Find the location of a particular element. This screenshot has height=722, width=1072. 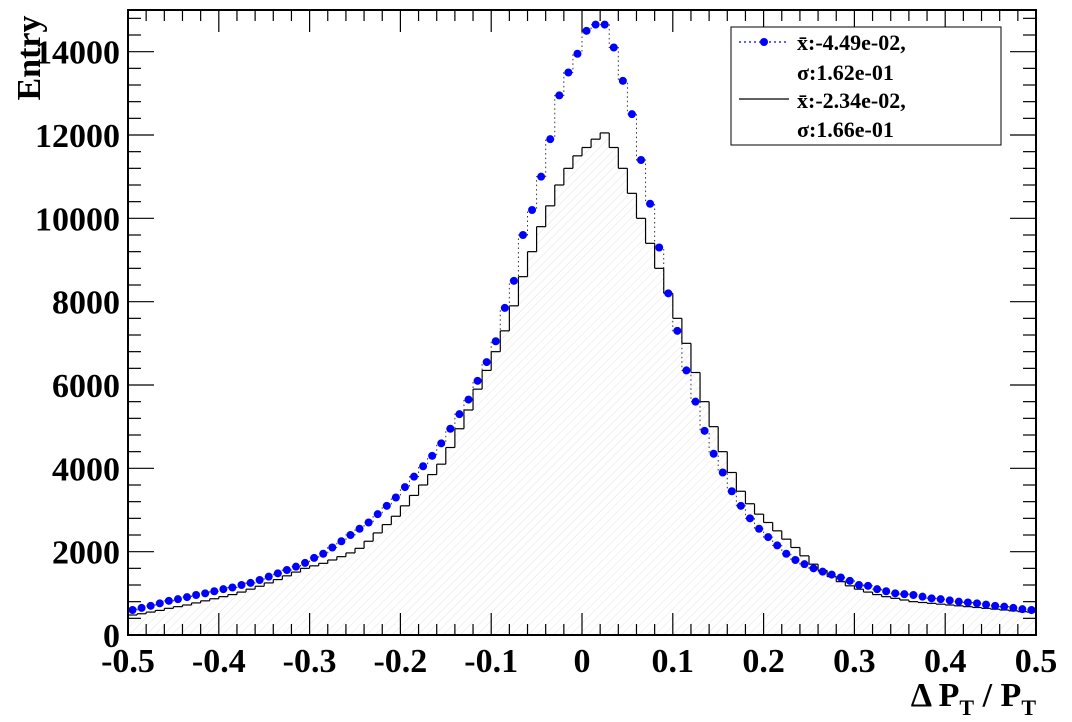

x-axis-title: Δ PT / PT is located at coordinates (974, 698).